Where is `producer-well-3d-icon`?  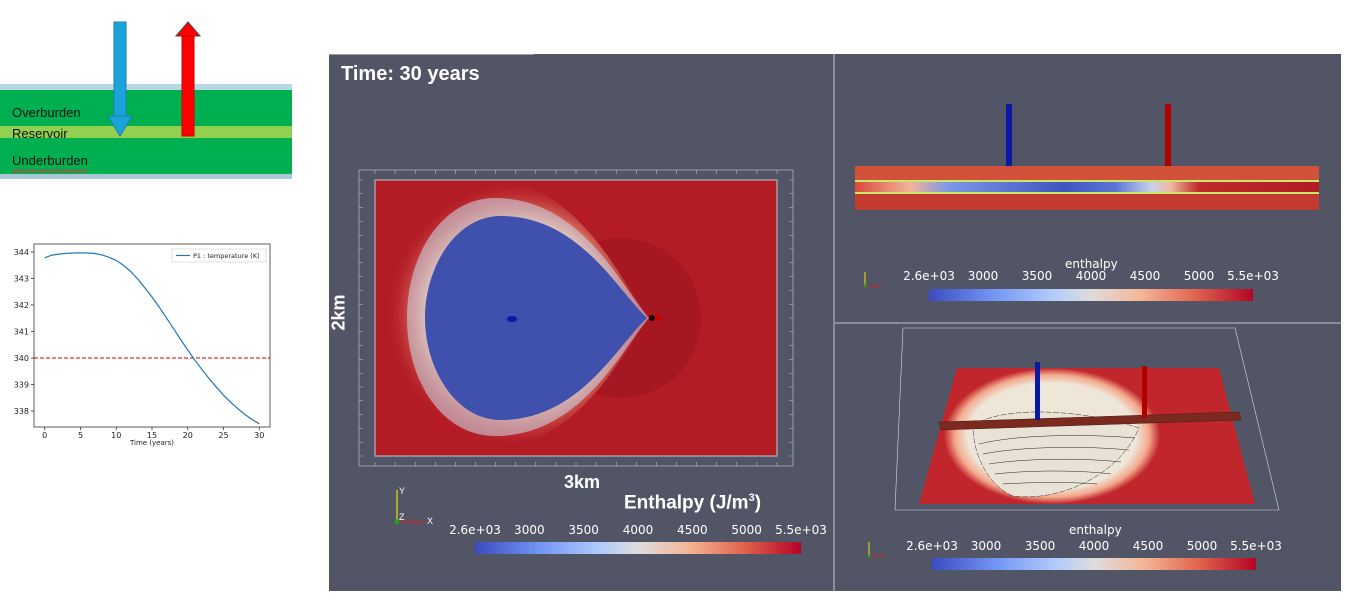
producer-well-3d-icon is located at coordinates (1144, 392).